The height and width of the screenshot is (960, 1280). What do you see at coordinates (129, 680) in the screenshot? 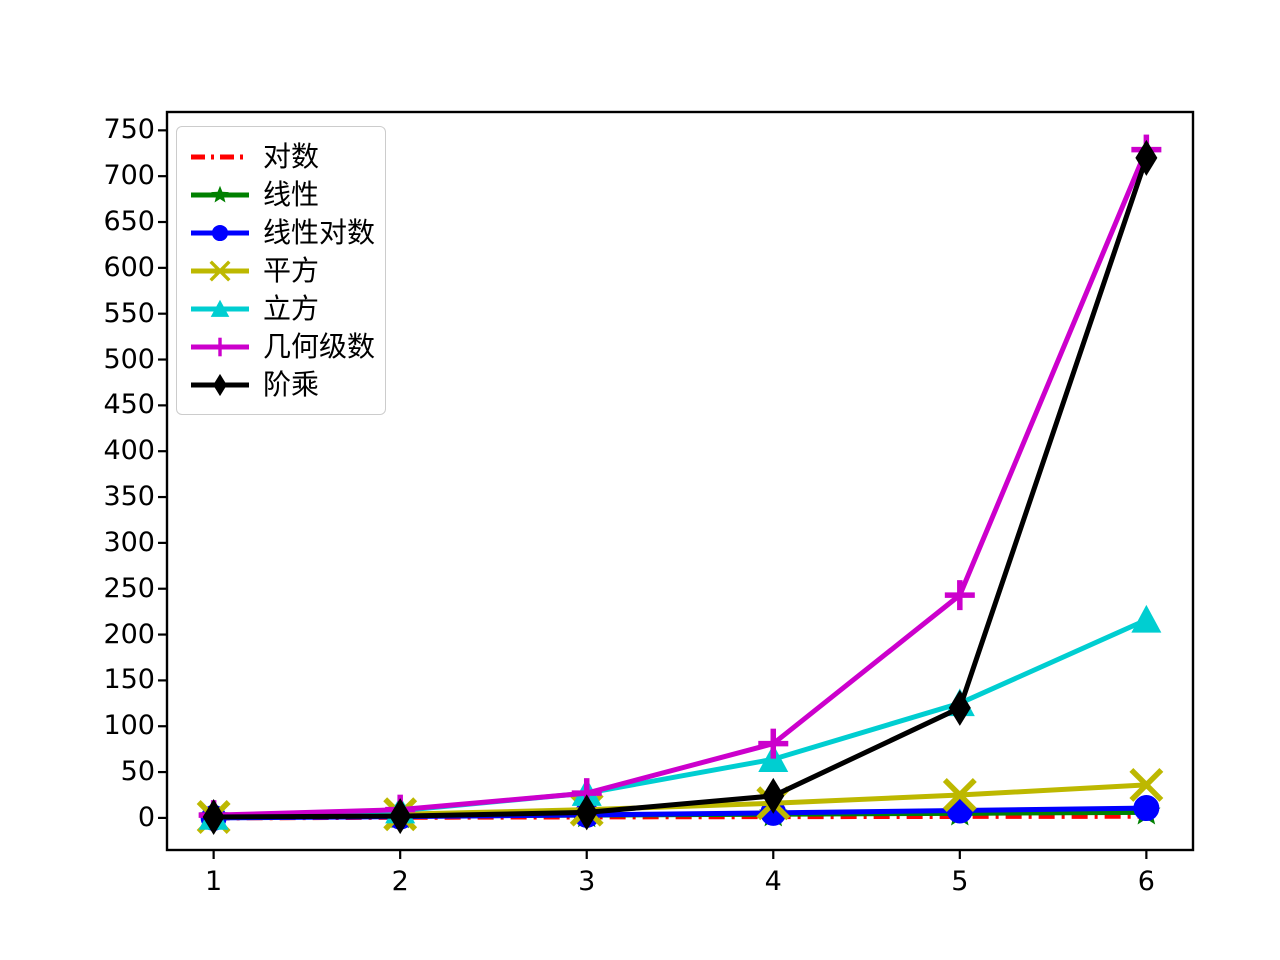
I see `y-tick-label: 150` at bounding box center [129, 680].